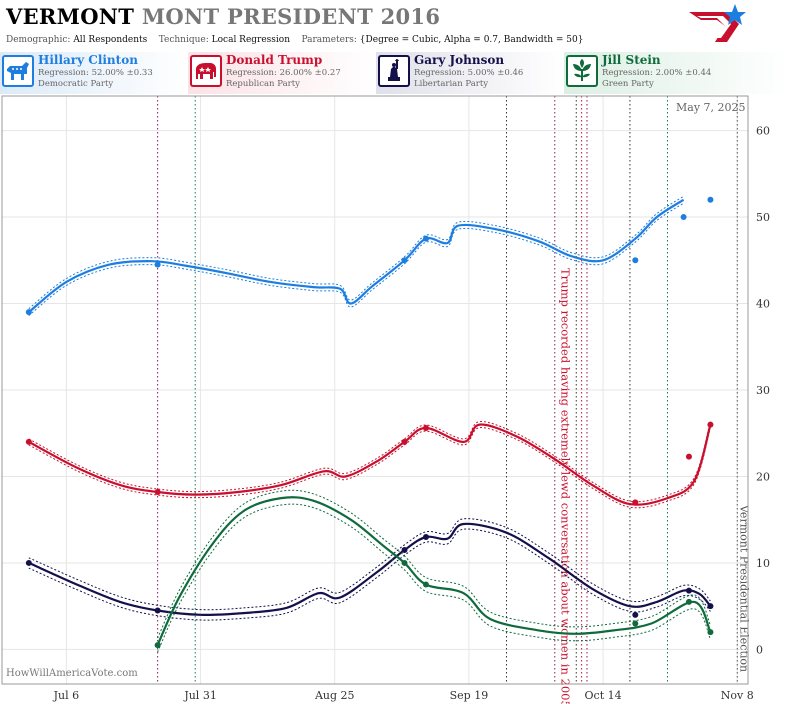 The width and height of the screenshot is (789, 704). Describe the element at coordinates (737, 695) in the screenshot. I see `x-tick-label: Nov 8` at that location.